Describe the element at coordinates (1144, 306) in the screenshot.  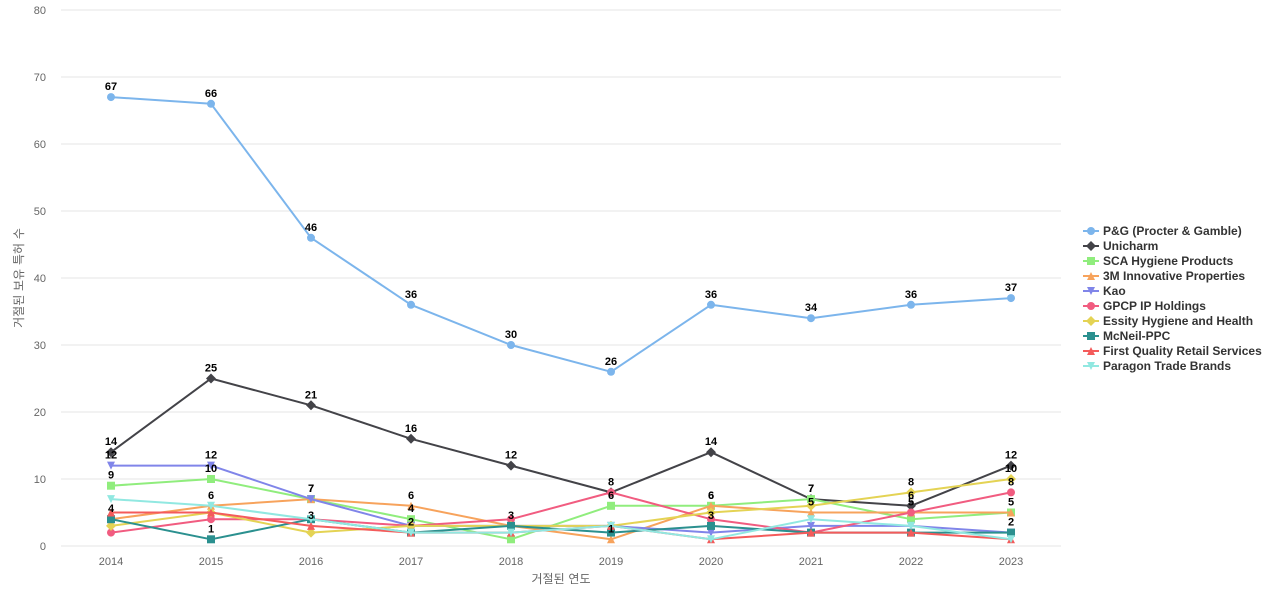
I see `legend-item: GPCP IP Holdings` at that location.